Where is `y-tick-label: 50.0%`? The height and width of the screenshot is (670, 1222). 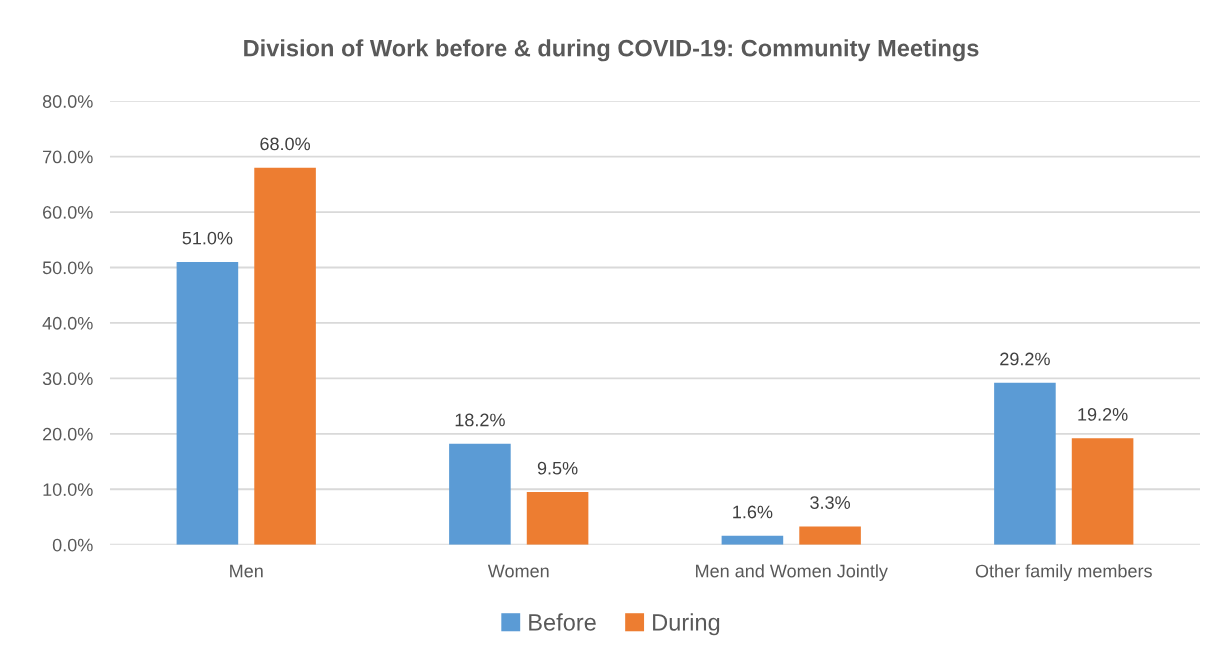 y-tick-label: 50.0% is located at coordinates (67, 268).